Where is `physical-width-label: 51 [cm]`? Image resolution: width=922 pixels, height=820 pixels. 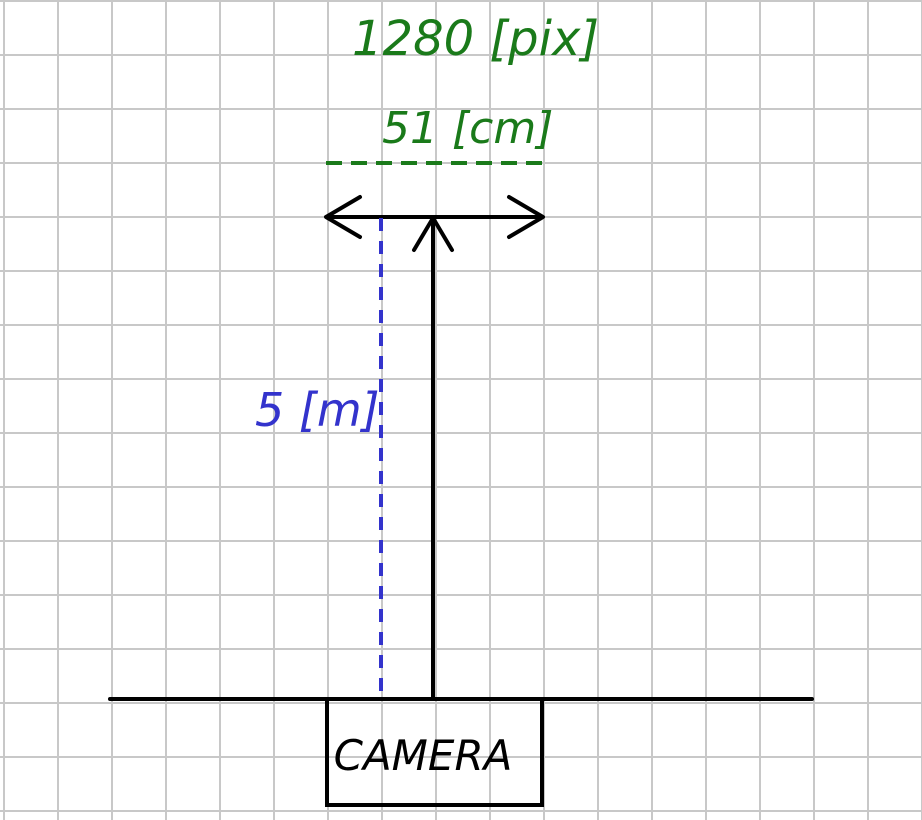
physical-width-label: 51 [cm] is located at coordinates (467, 128).